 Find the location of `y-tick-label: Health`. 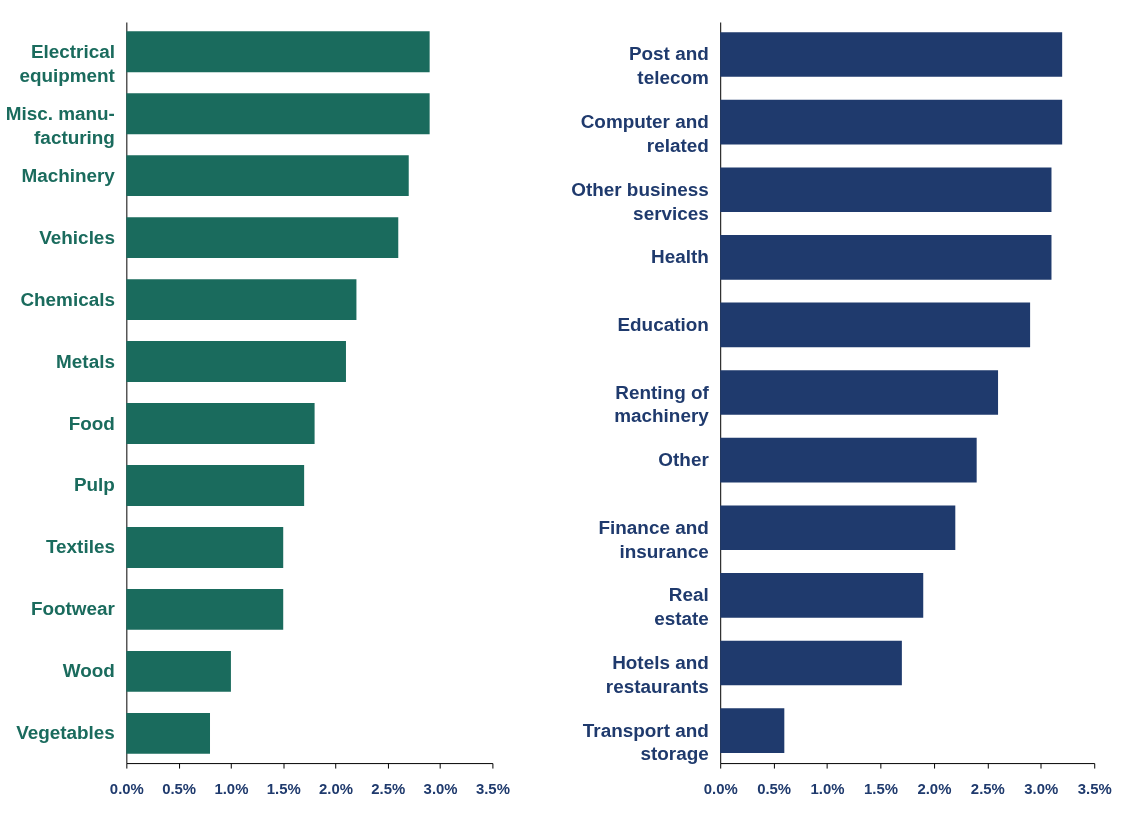

y-tick-label: Health is located at coordinates (680, 257).